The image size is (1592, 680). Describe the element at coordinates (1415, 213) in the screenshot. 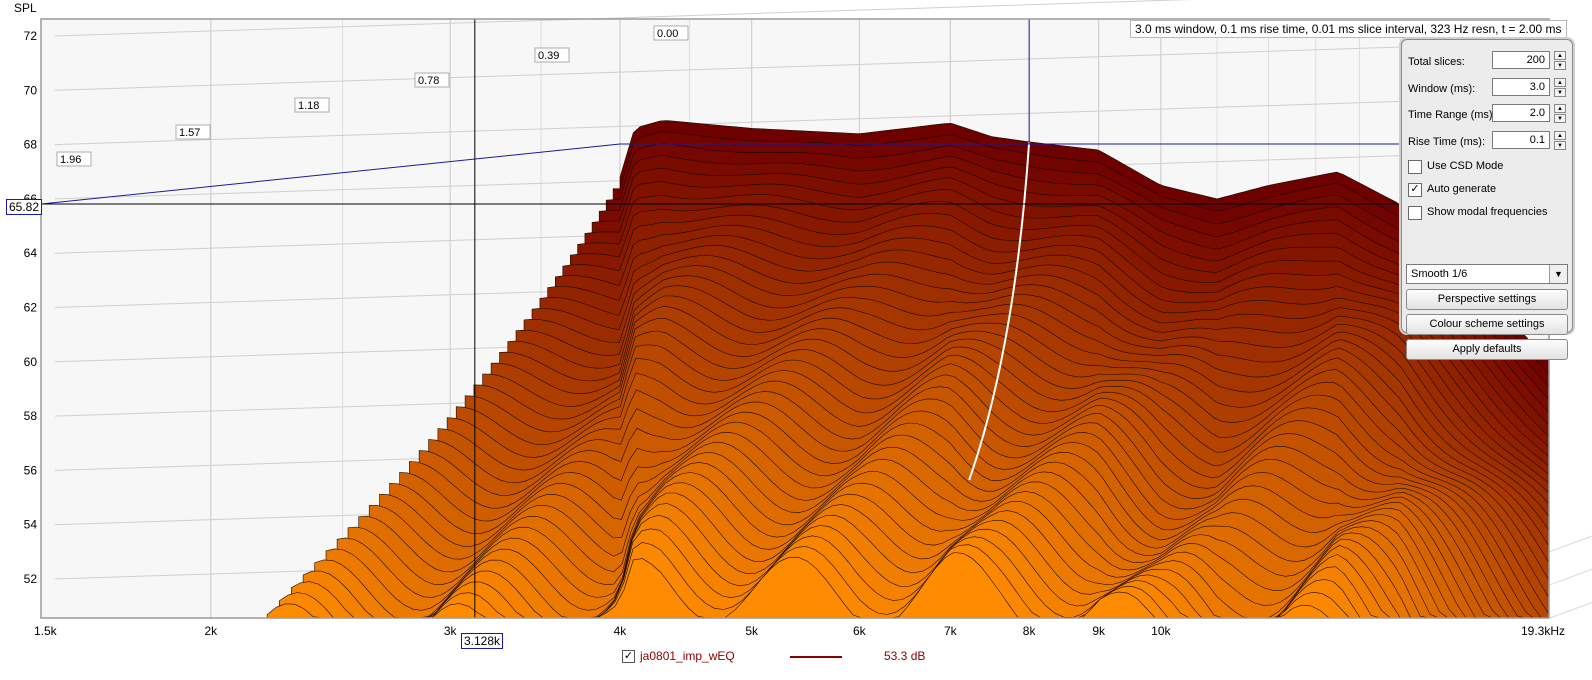

I see `show-modal-box` at that location.